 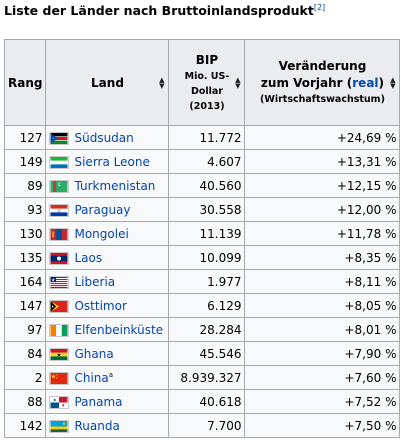 I want to click on bip-cell: 8.939.327, so click(x=207, y=377).